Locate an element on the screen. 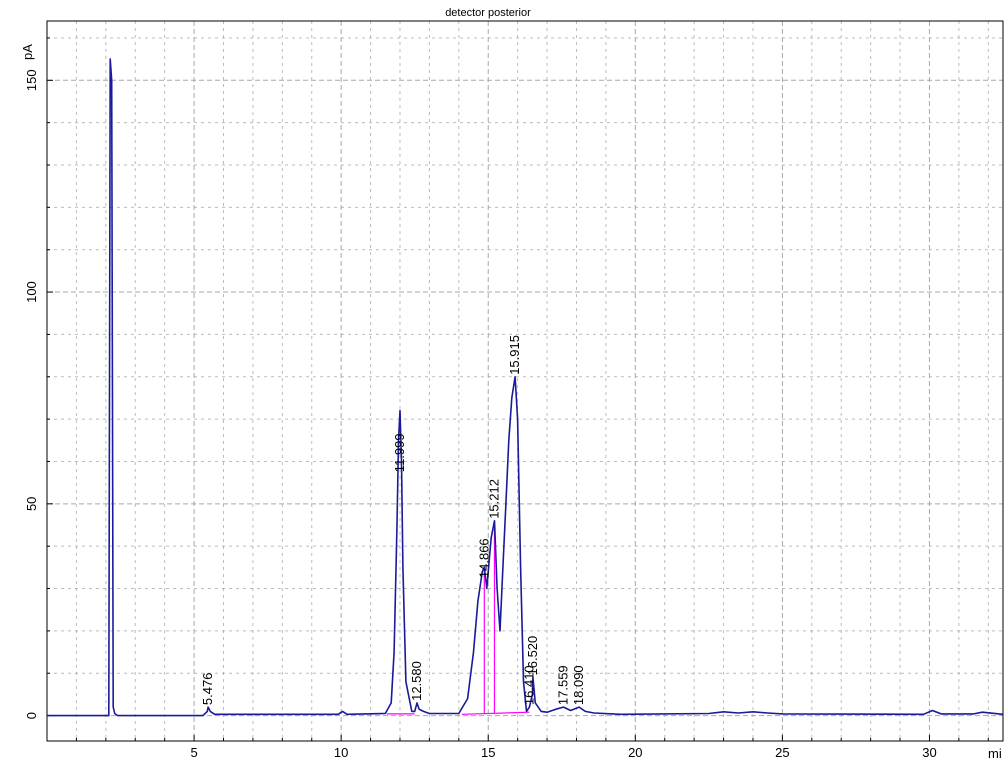  baseline-segment is located at coordinates (495, 713).